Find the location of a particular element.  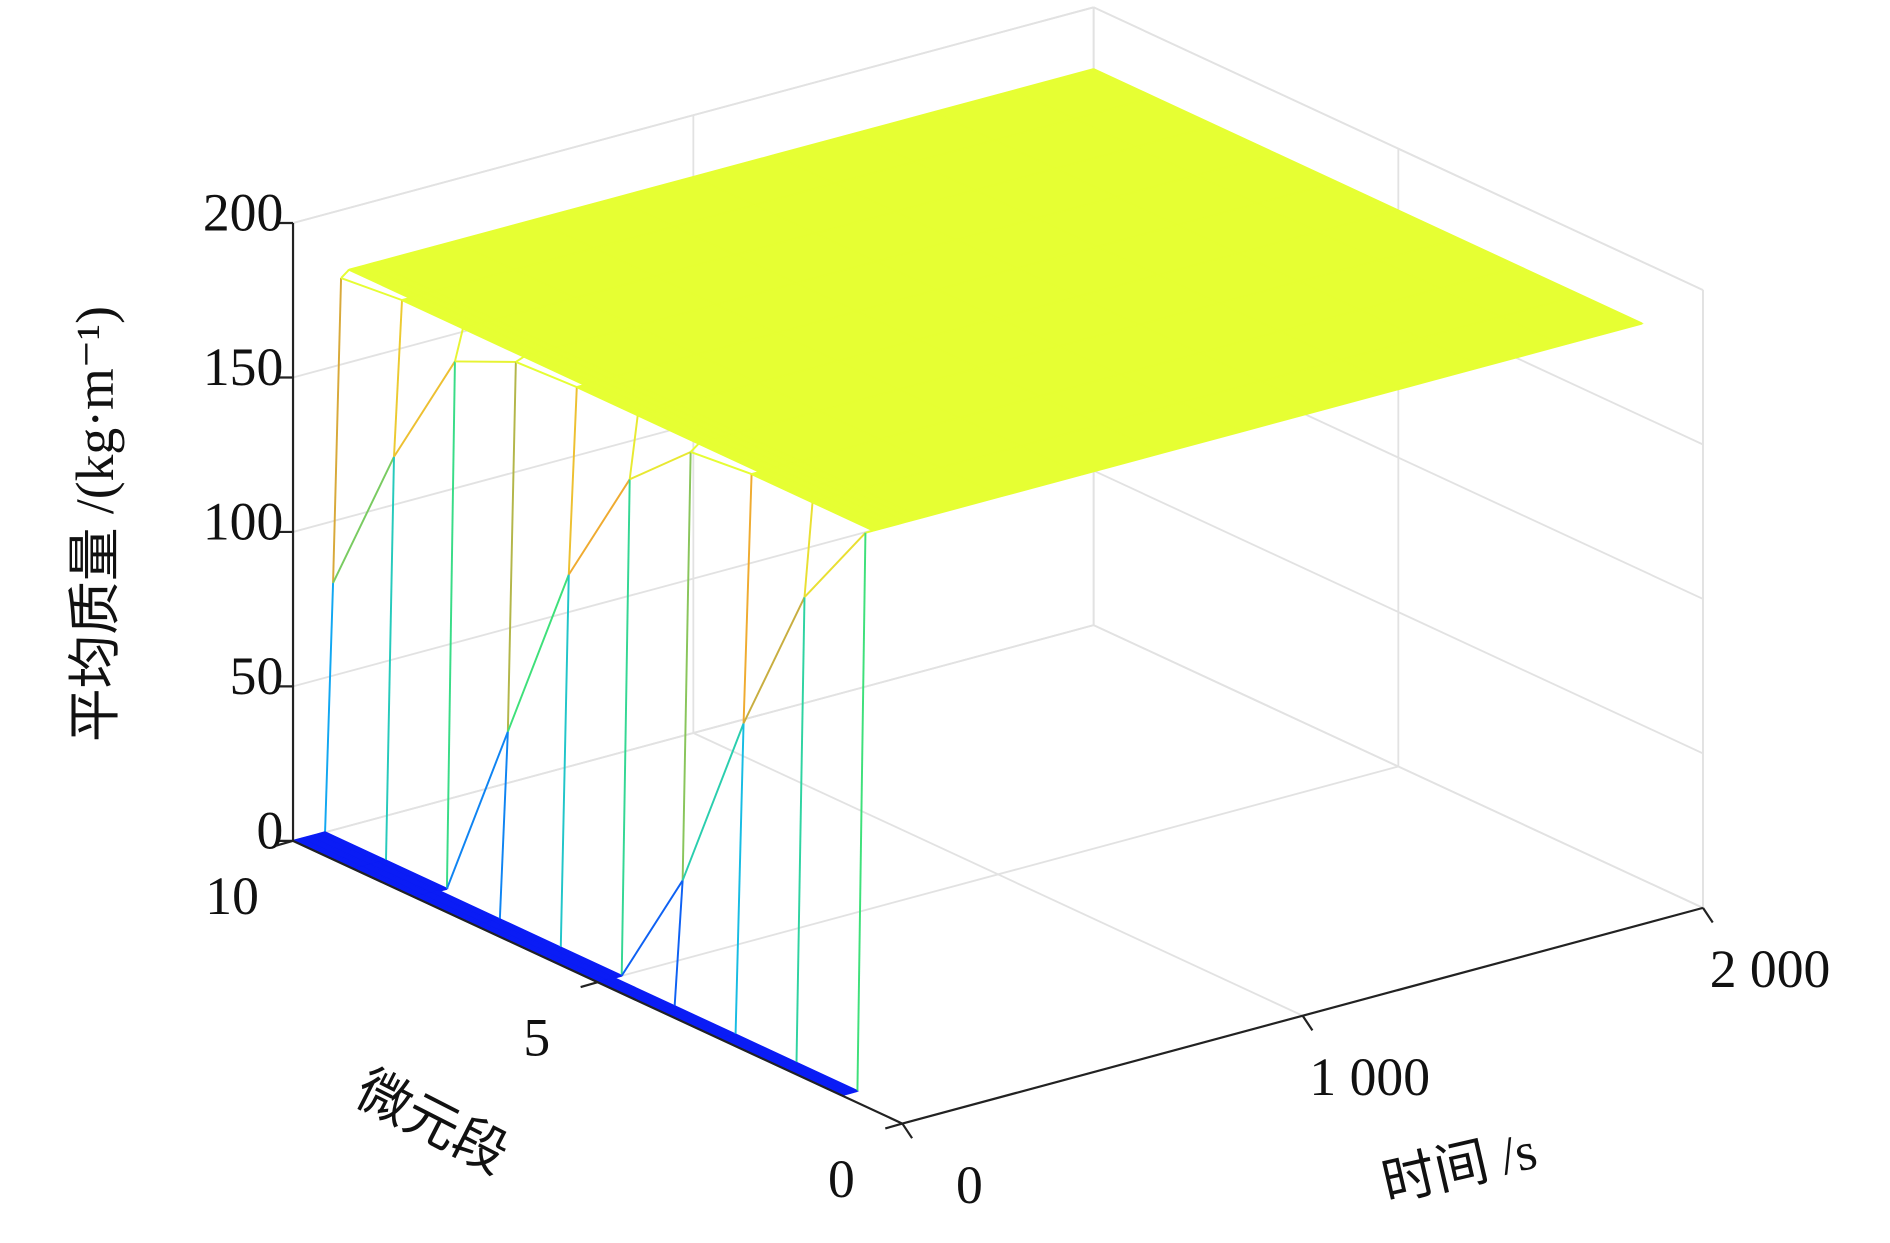

y-tick-label: 1 000 is located at coordinates (1369, 1077).